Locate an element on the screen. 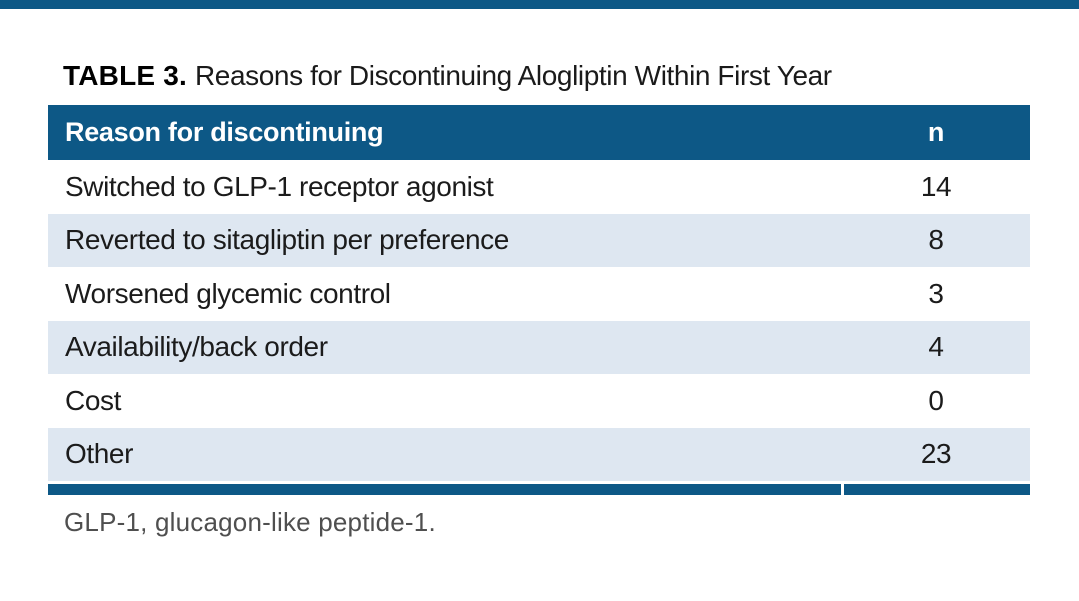  reason-cell: Other is located at coordinates (99, 454).